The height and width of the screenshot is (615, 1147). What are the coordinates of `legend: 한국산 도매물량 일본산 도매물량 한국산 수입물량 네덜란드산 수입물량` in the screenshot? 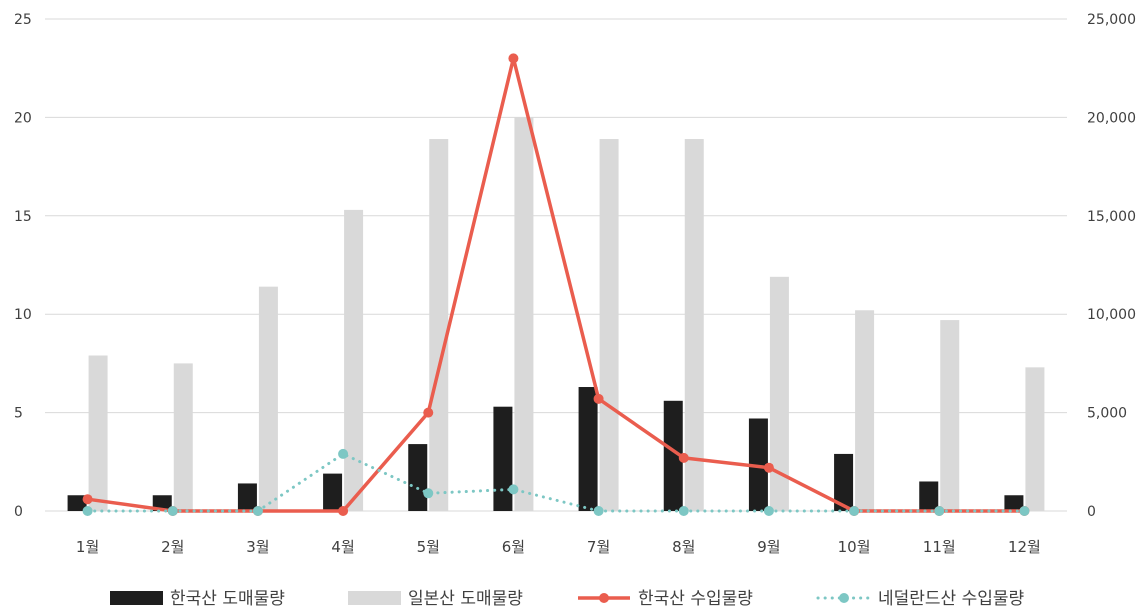 It's located at (567, 599).